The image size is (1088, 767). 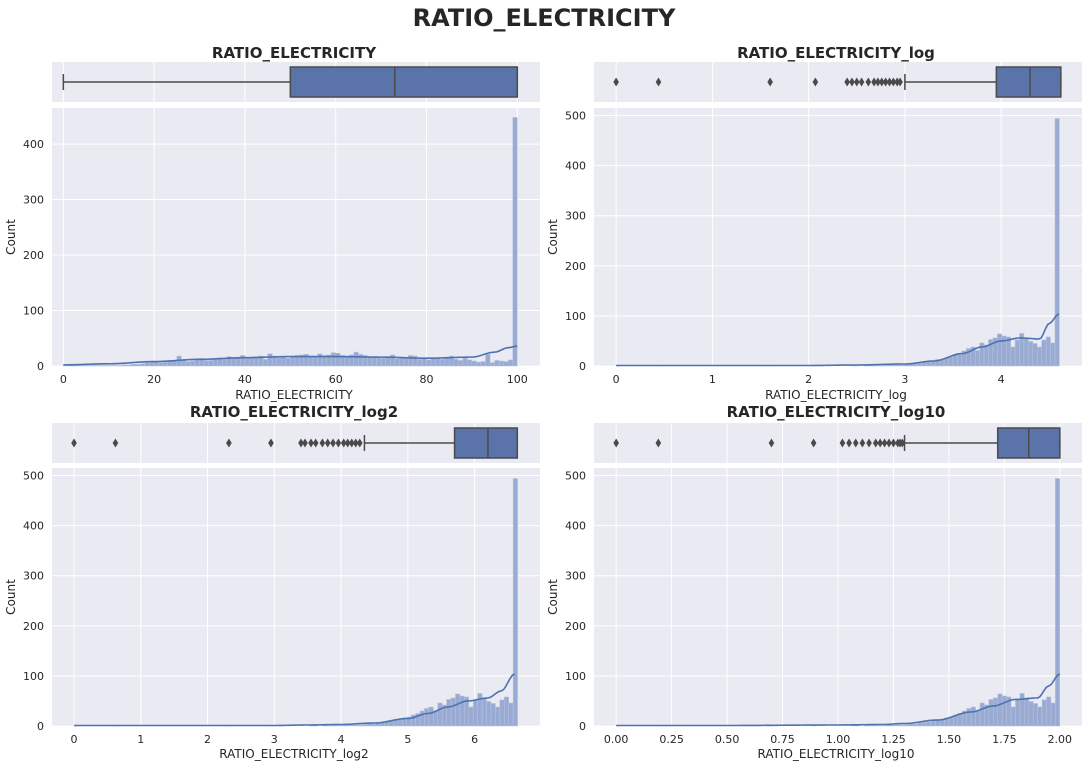 What do you see at coordinates (296, 443) in the screenshot?
I see `boxplot` at bounding box center [296, 443].